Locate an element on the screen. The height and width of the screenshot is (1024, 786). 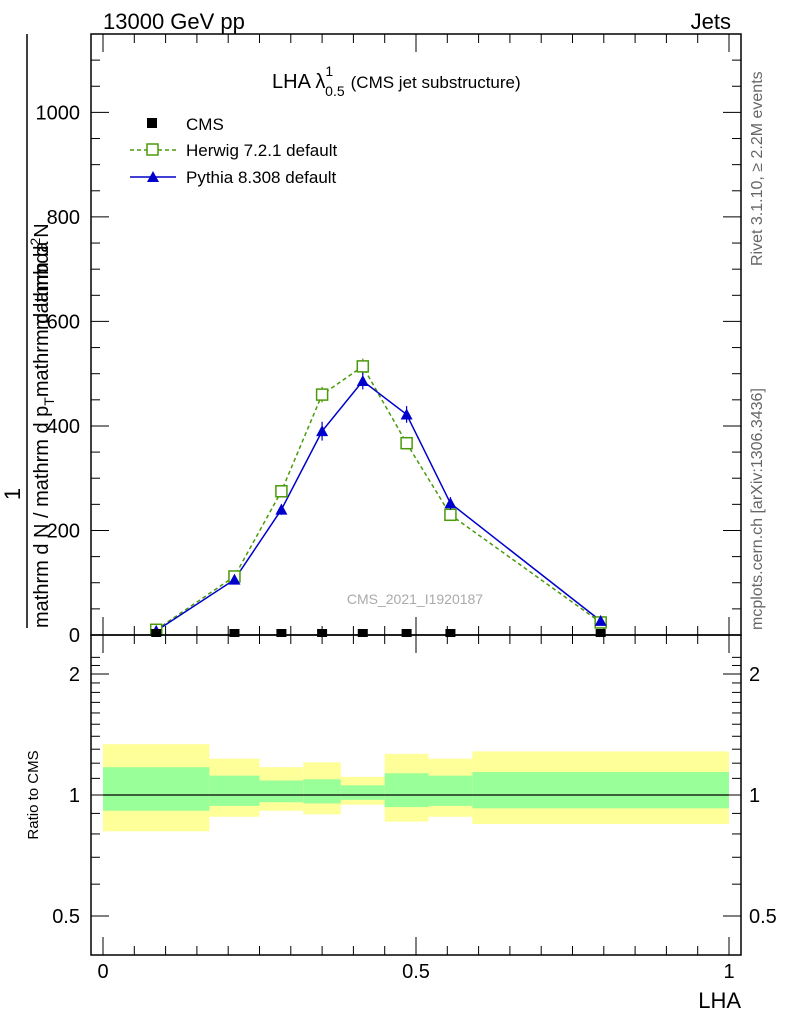
legend-herwig-label: Herwig 7.2.1 default is located at coordinates (261, 150).